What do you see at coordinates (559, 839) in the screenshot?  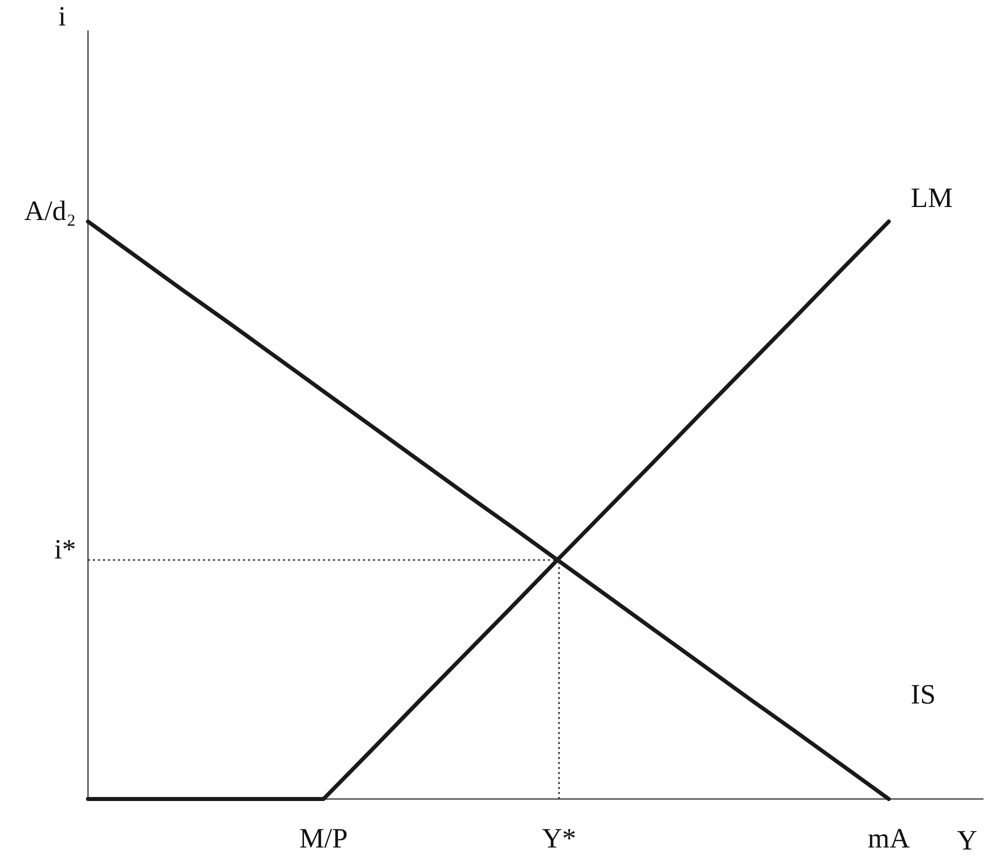 I see `x-tick-label: Y*` at bounding box center [559, 839].